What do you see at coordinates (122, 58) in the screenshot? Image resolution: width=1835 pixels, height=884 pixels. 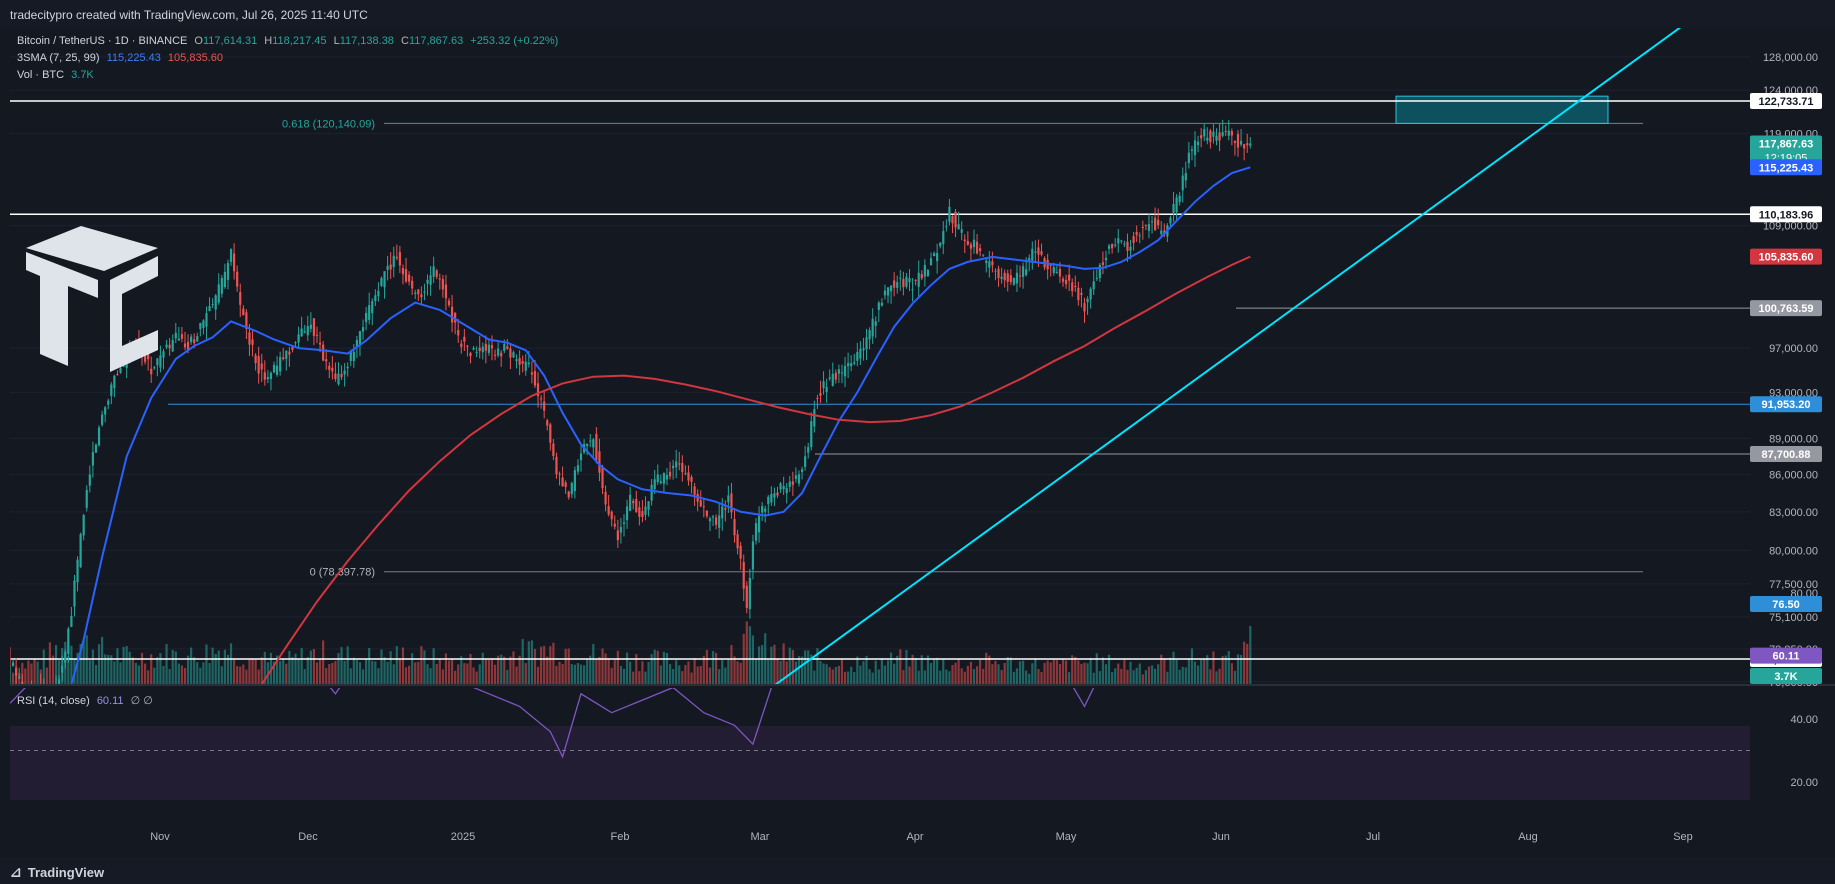 I see `sma-legend: 3SMA (7, 25, 99) 115,225.43 105,835.60` at bounding box center [122, 58].